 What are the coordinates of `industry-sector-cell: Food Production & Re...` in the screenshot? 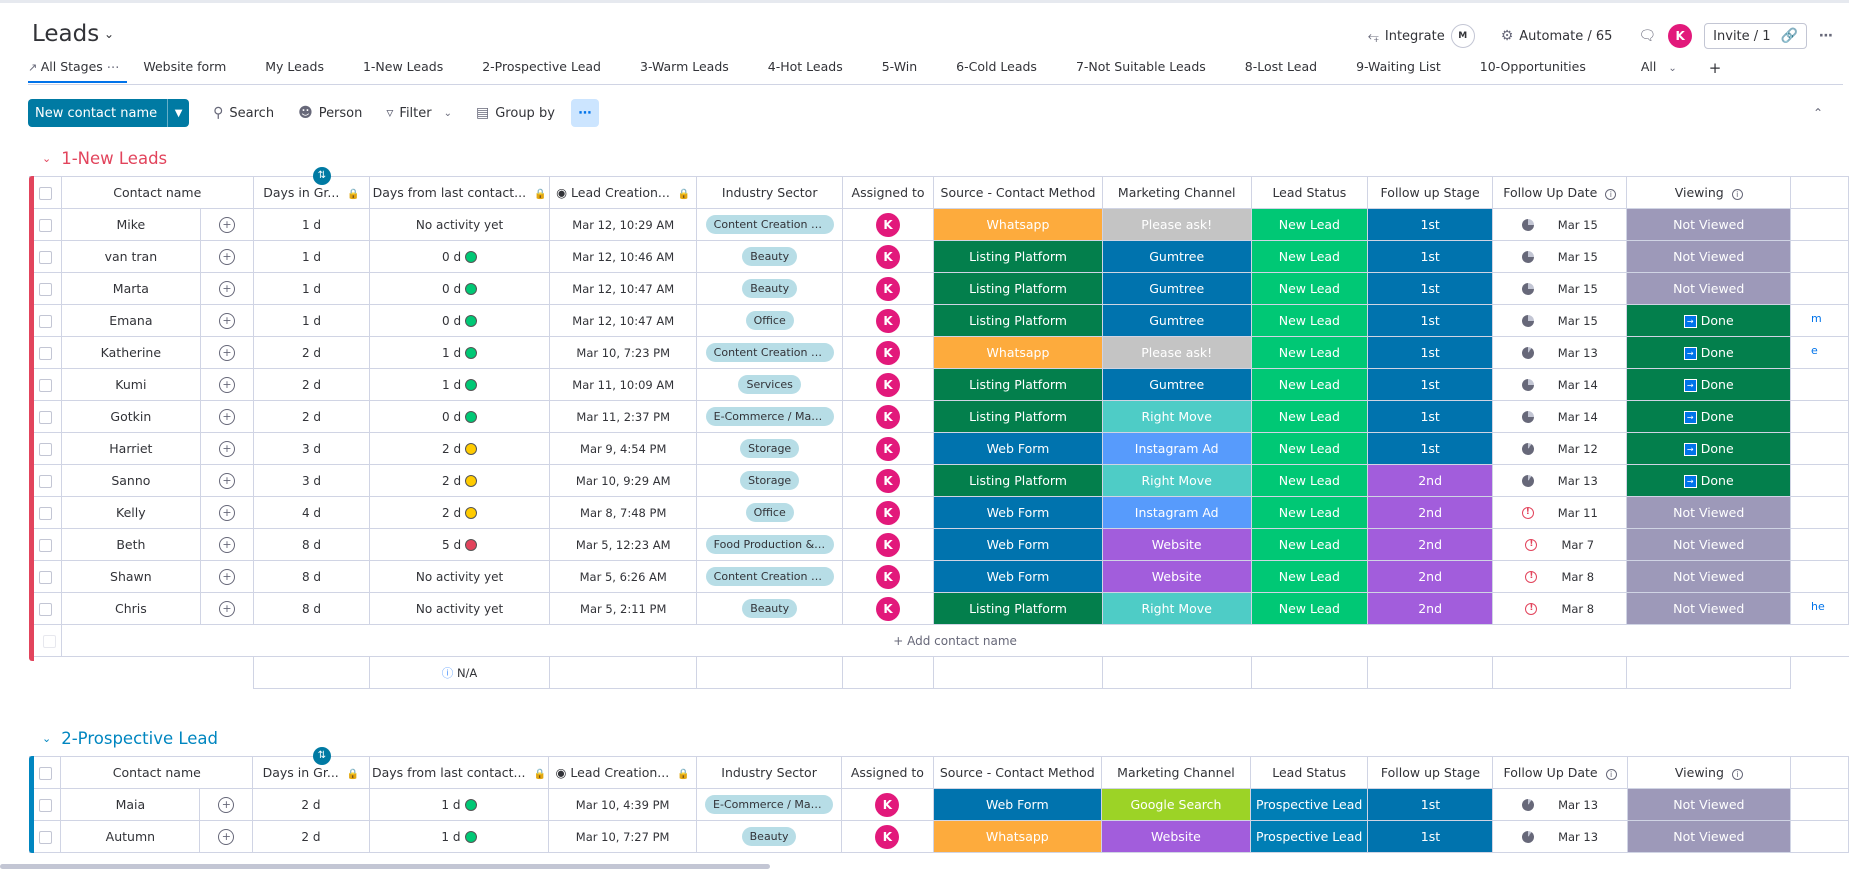 It's located at (769, 544).